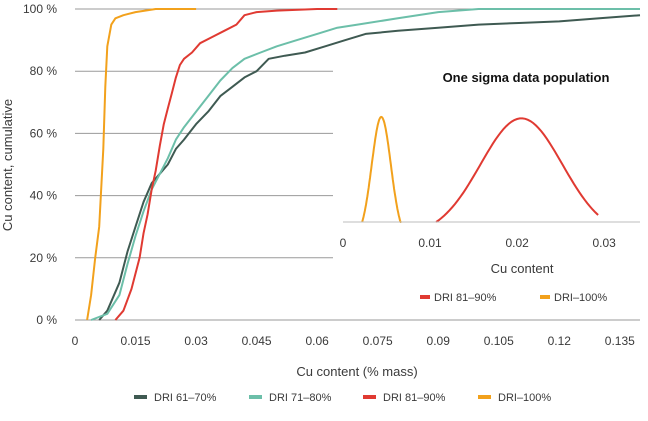 The height and width of the screenshot is (421, 648). I want to click on legend-label-dri-61-70: DRI 61–70%, so click(185, 398).